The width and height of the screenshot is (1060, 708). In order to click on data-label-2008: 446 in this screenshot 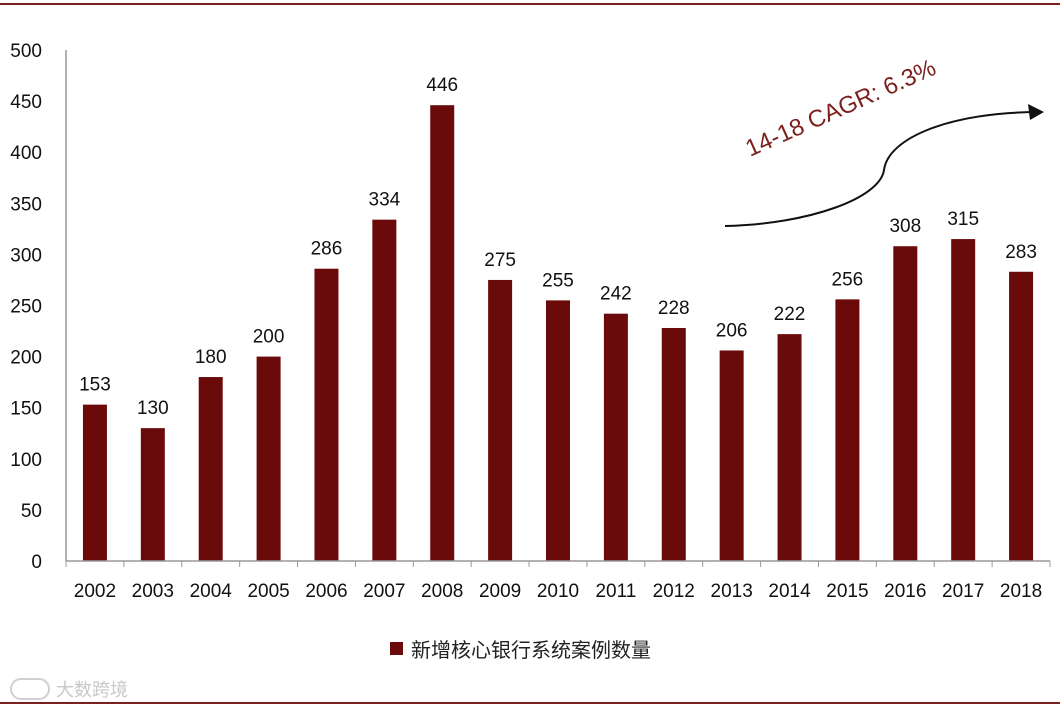, I will do `click(442, 85)`.